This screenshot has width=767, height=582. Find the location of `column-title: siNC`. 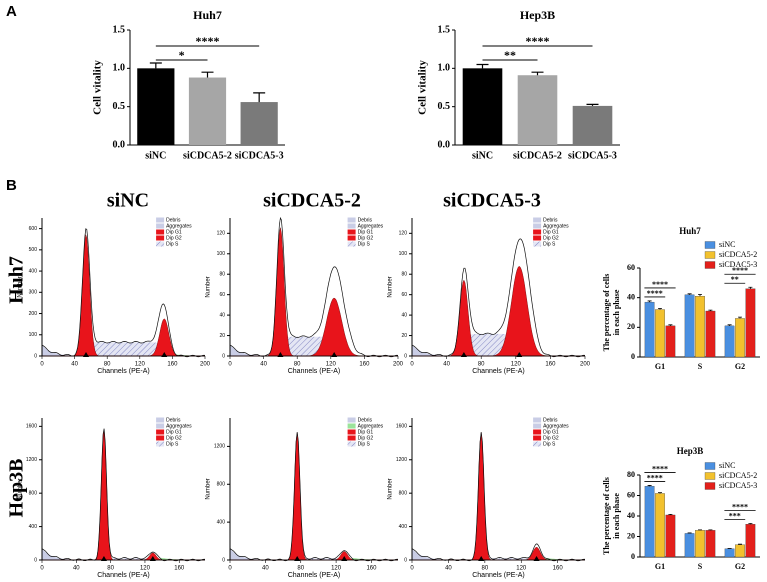

column-title: siNC is located at coordinates (128, 201).